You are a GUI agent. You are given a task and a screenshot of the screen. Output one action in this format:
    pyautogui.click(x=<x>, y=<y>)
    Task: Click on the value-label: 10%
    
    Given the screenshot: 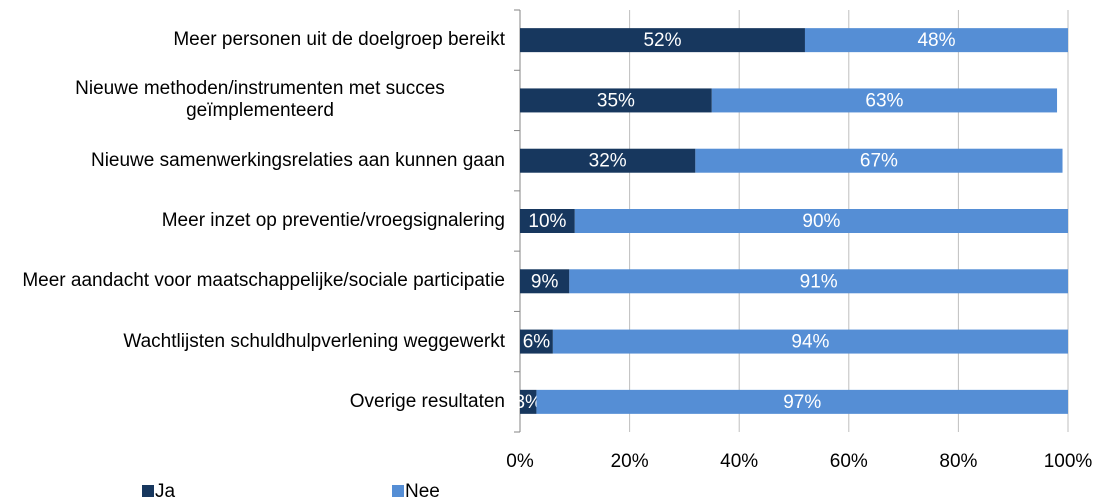 What is the action you would take?
    pyautogui.click(x=547, y=221)
    